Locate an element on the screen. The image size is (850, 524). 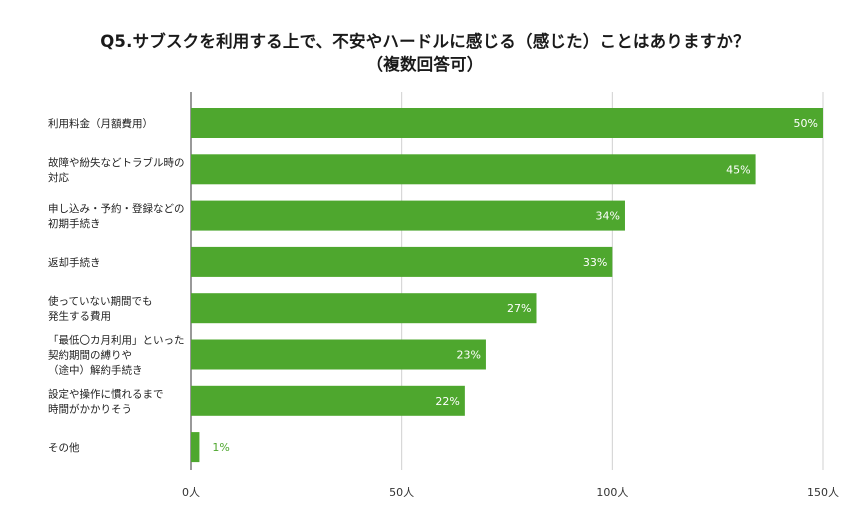
data-label: 23% is located at coordinates (468, 355).